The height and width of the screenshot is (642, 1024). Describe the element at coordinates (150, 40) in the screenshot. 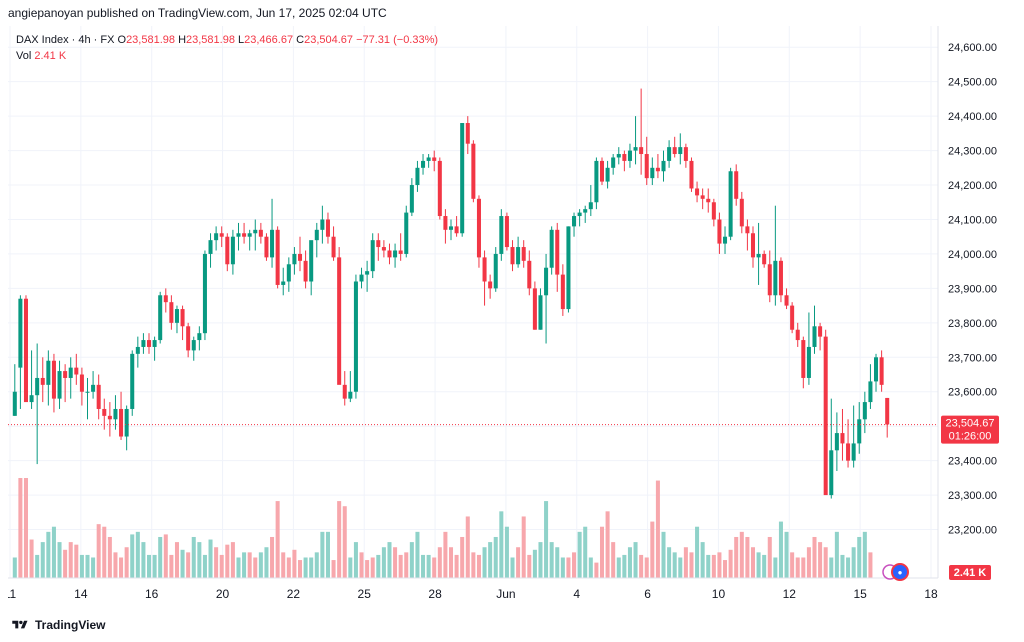

I see `open-value: 23,581.98` at that location.